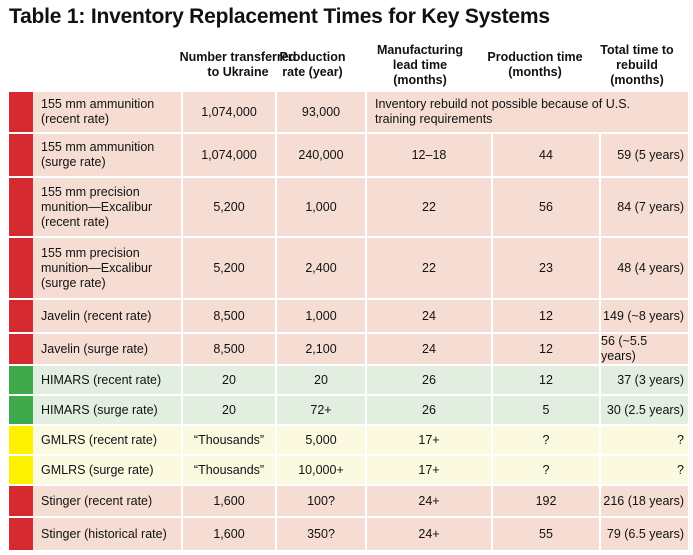  I want to click on cell-production-rate: 2,400, so click(321, 267).